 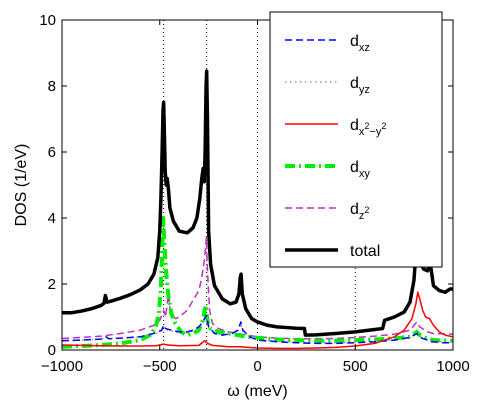 I want to click on y-tick-label: 2, so click(x=52, y=284).